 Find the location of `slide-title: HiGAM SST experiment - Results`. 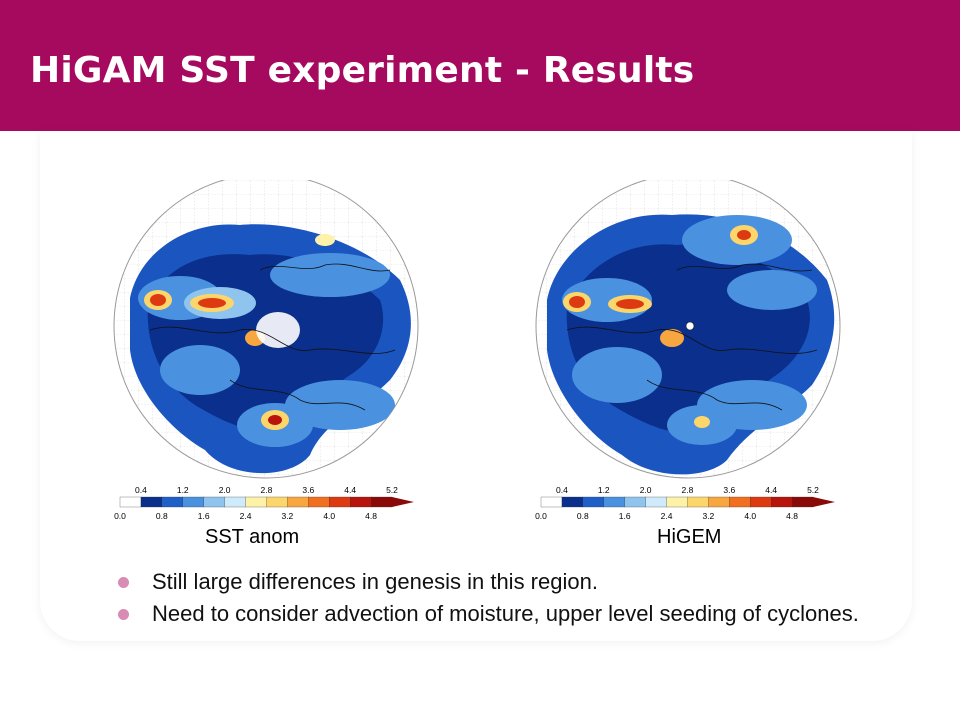

slide-title: HiGAM SST experiment - Results is located at coordinates (362, 70).